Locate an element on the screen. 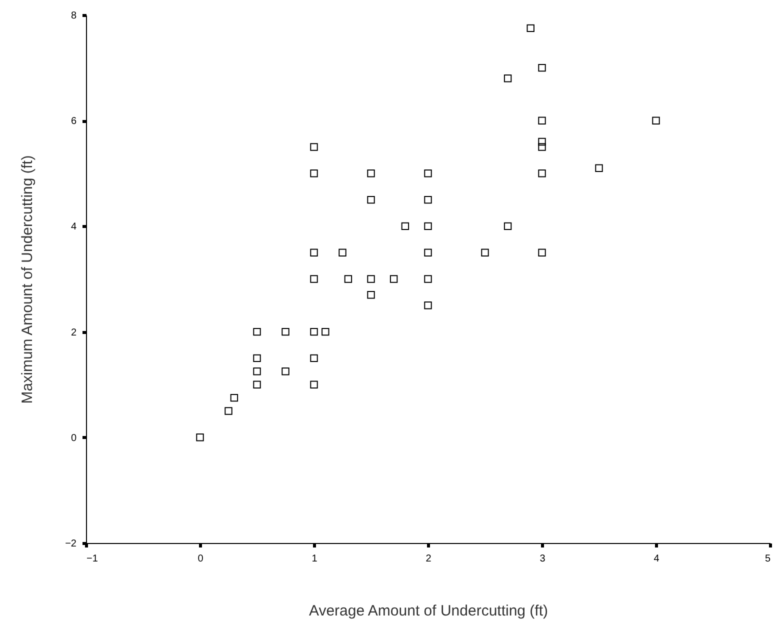  x-tick-label: −1 is located at coordinates (92, 559).